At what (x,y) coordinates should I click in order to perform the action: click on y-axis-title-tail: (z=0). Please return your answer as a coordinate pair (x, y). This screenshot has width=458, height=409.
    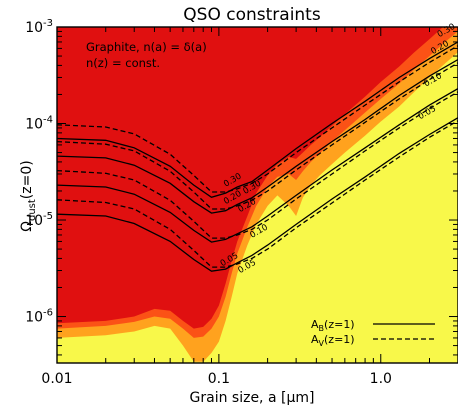
    Looking at the image, I should click on (27, 179).